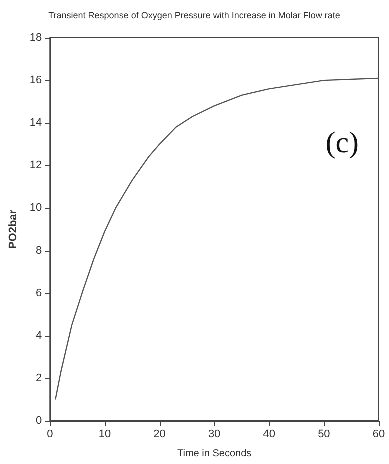 Image resolution: width=389 pixels, height=464 pixels. I want to click on annotation: (c), so click(342, 143).